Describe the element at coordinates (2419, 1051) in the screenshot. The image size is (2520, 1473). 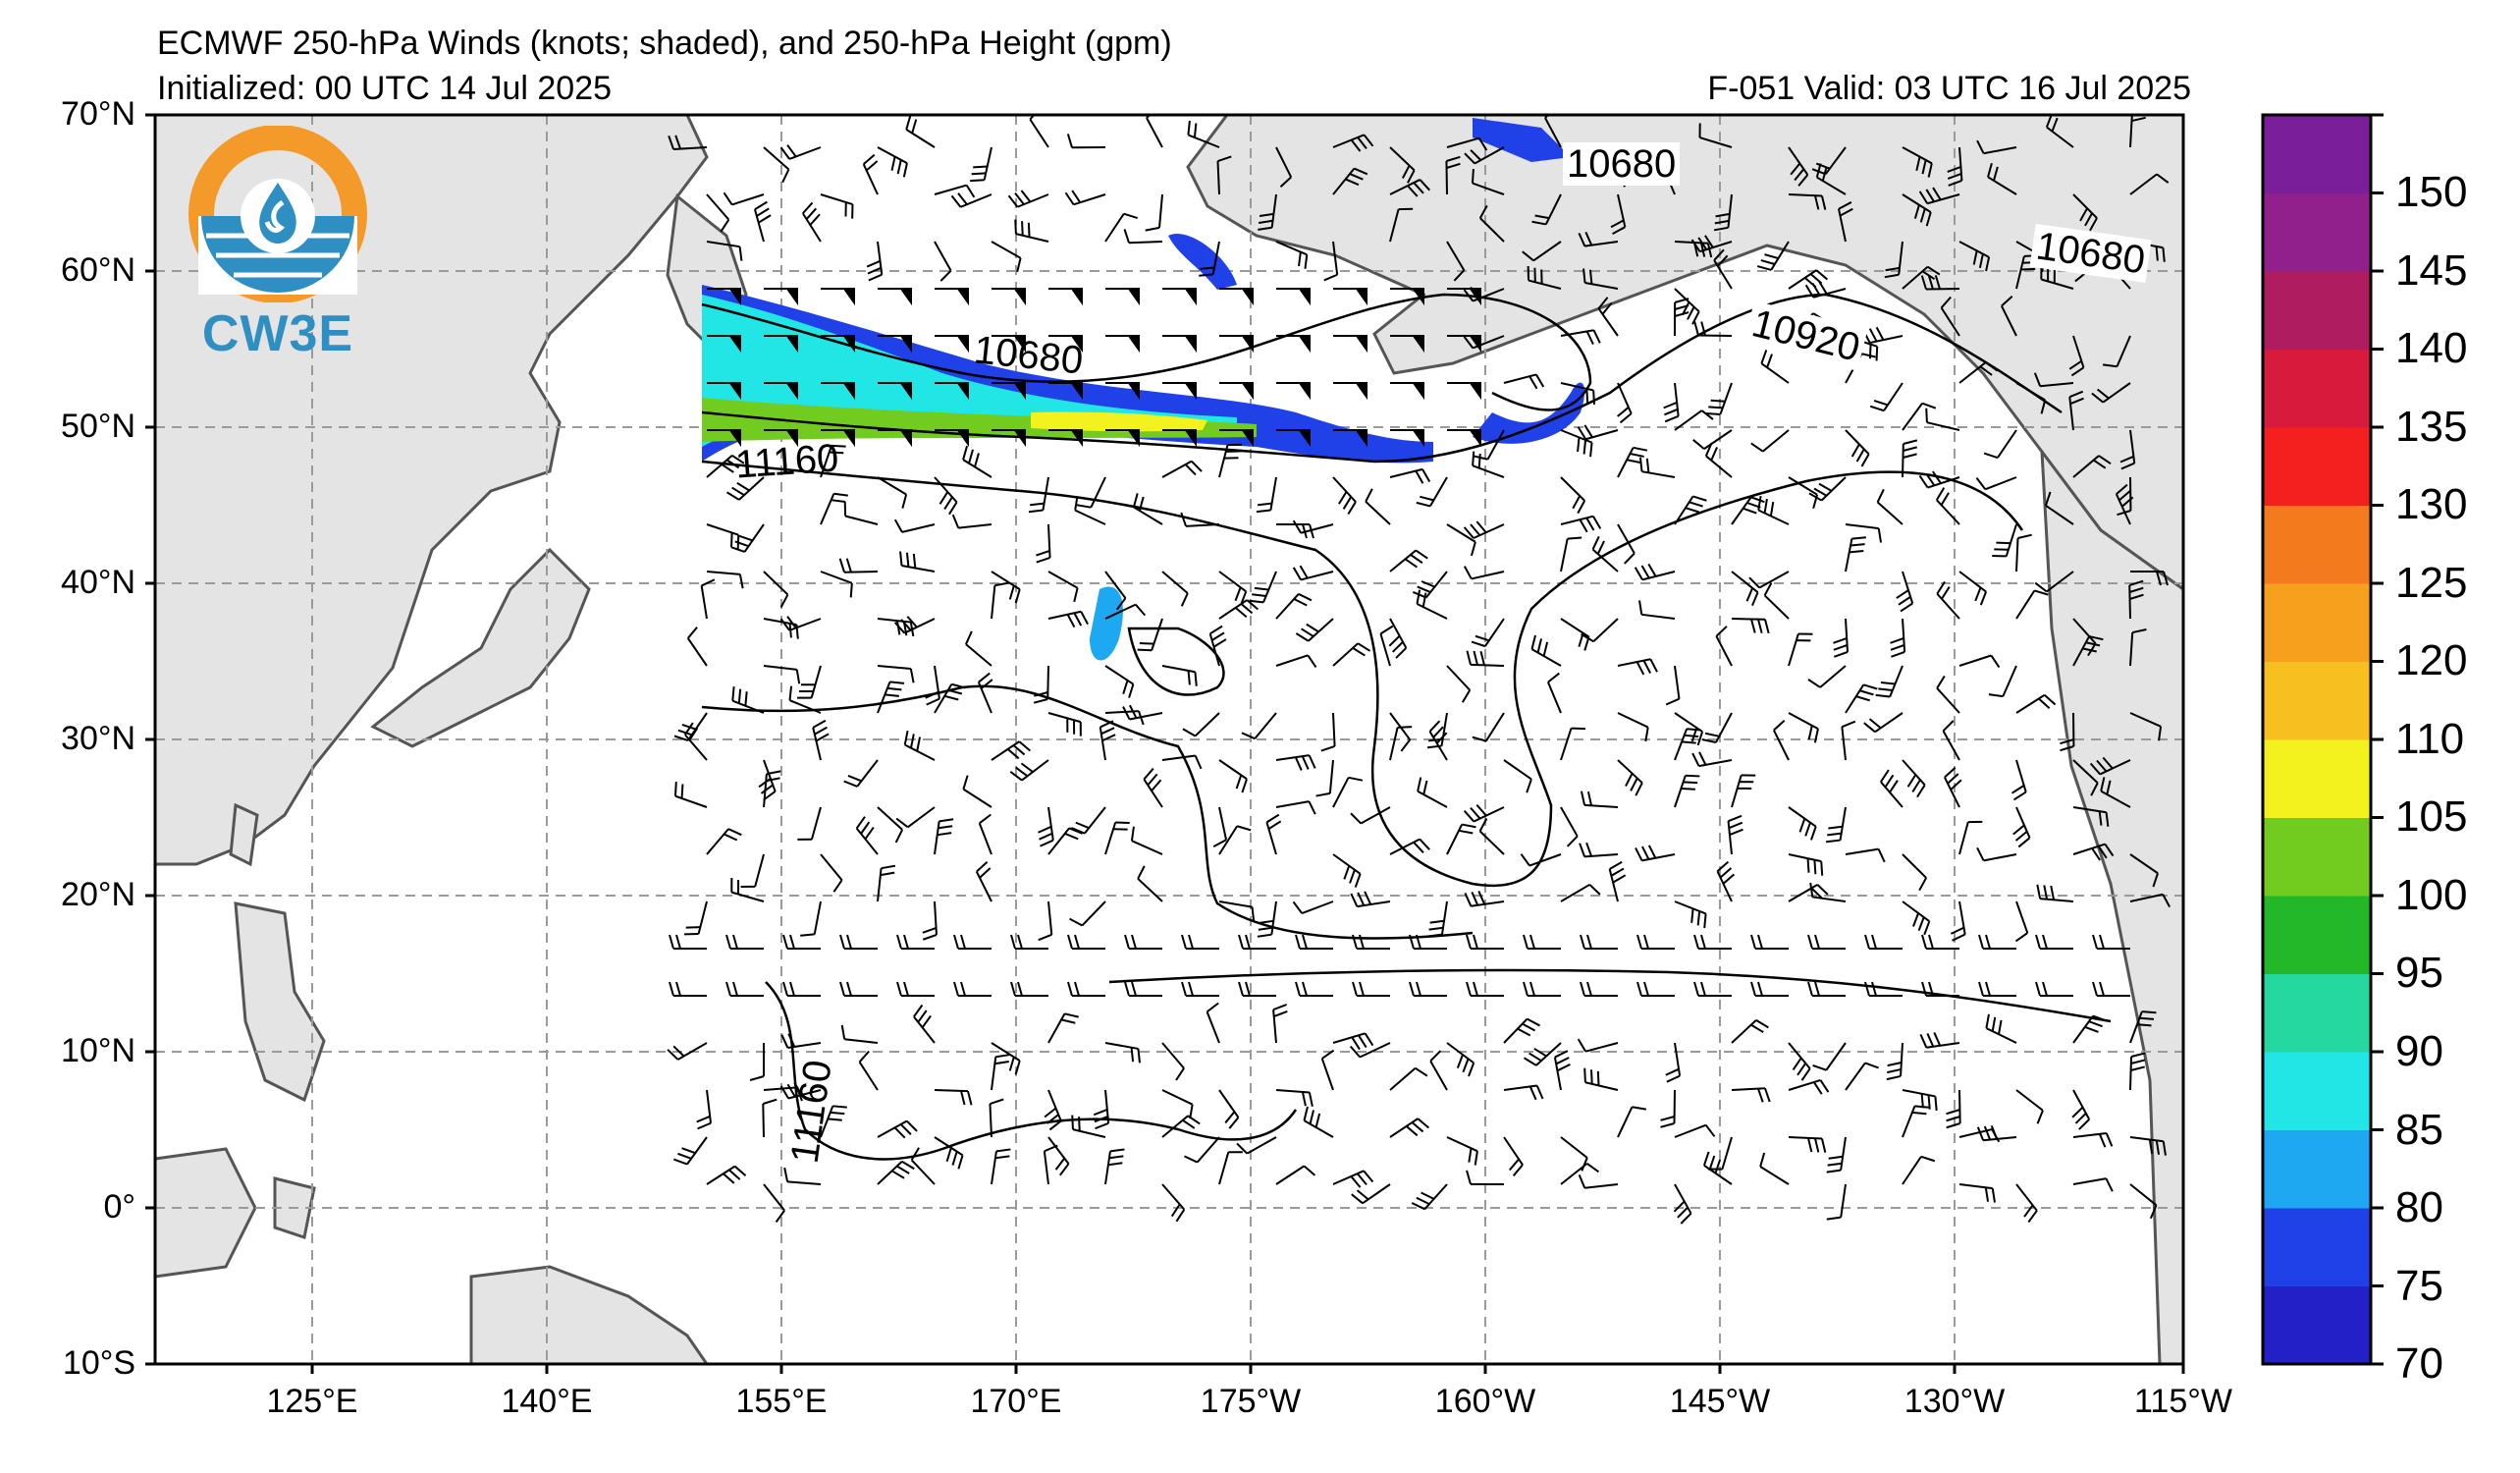
I see `colorbar-label: 90` at that location.